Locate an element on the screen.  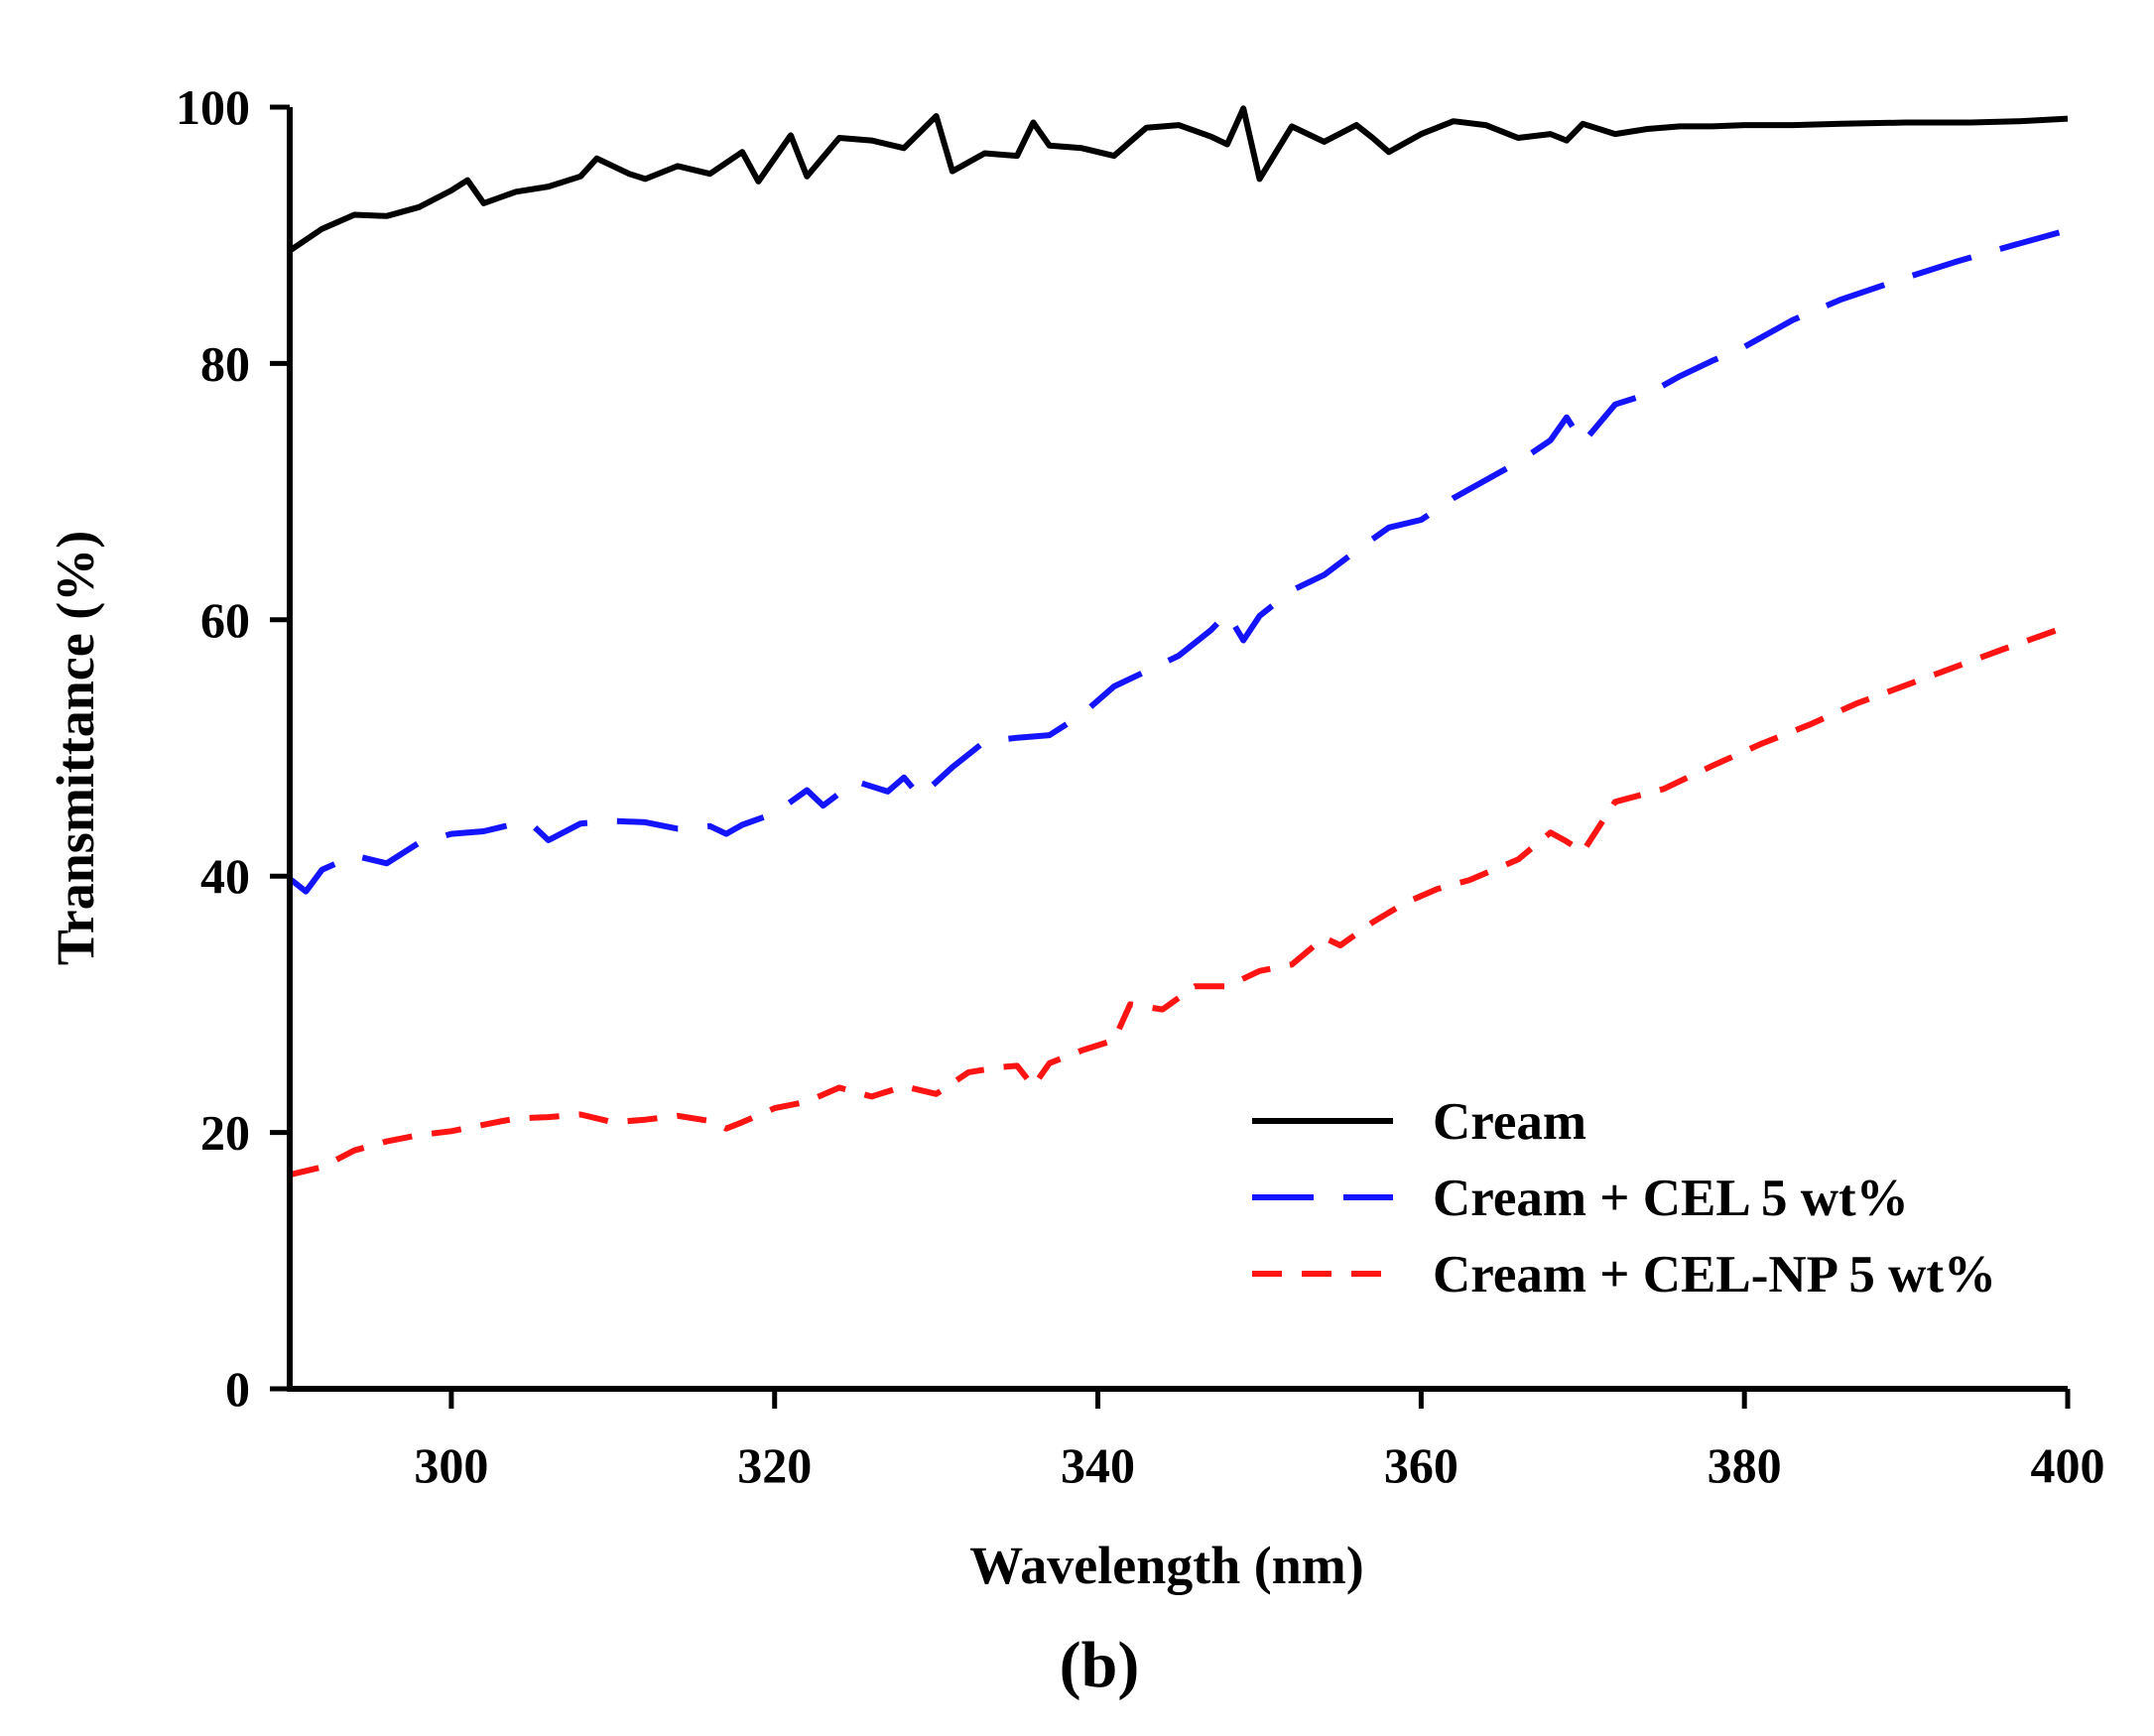
y-tick-label: 40 is located at coordinates (225, 876).